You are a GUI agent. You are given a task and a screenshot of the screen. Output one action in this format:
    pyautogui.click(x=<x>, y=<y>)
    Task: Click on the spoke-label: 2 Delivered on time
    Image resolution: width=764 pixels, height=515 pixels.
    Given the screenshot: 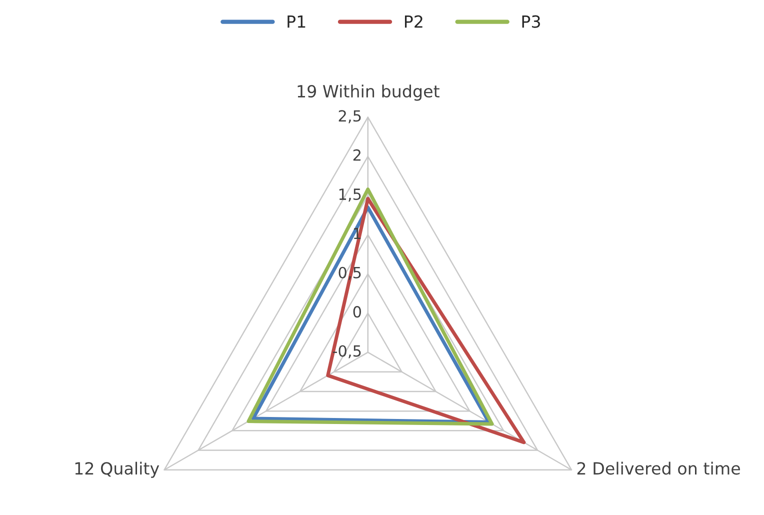 What is the action you would take?
    pyautogui.click(x=658, y=468)
    